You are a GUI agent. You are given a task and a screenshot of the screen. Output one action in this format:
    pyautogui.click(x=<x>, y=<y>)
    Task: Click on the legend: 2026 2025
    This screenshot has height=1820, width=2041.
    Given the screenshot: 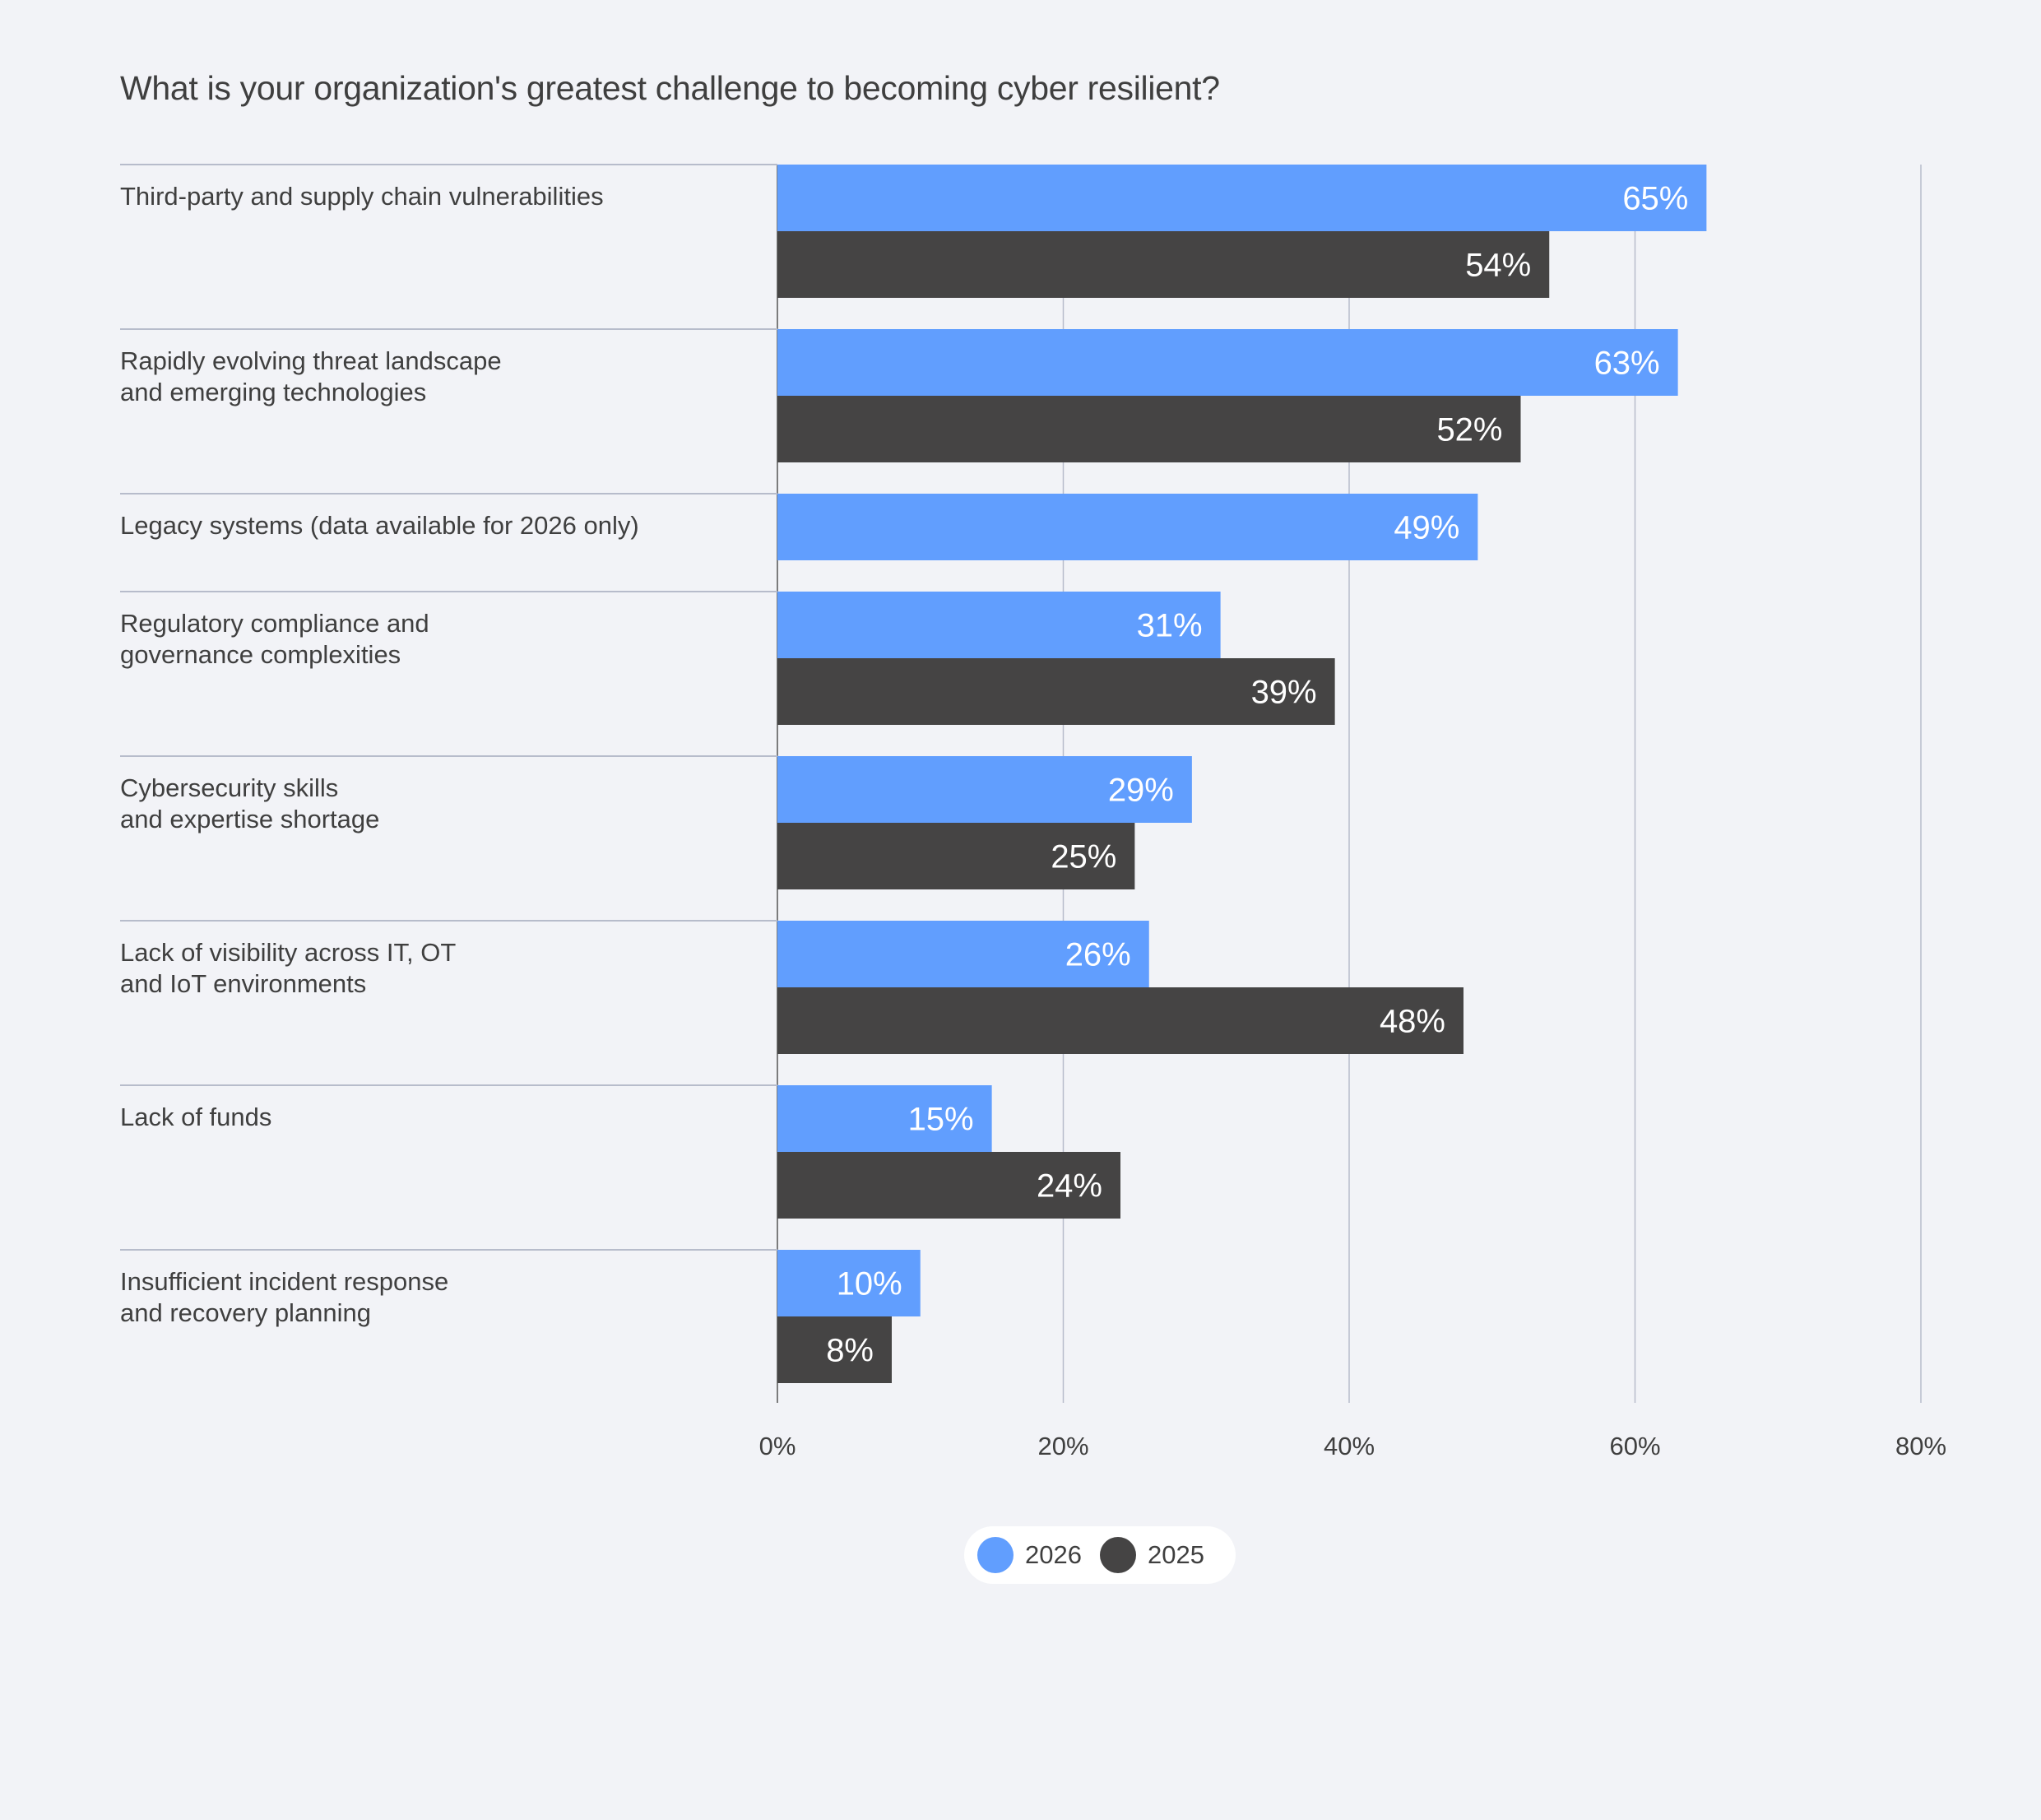 What is the action you would take?
    pyautogui.click(x=1100, y=1555)
    